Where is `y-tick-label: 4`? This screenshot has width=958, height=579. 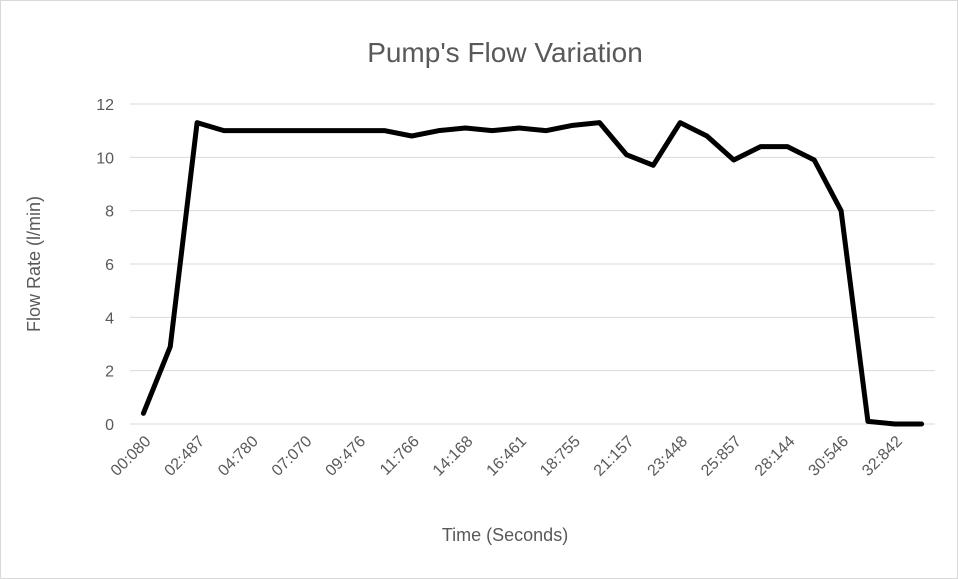
y-tick-label: 4 is located at coordinates (109, 318).